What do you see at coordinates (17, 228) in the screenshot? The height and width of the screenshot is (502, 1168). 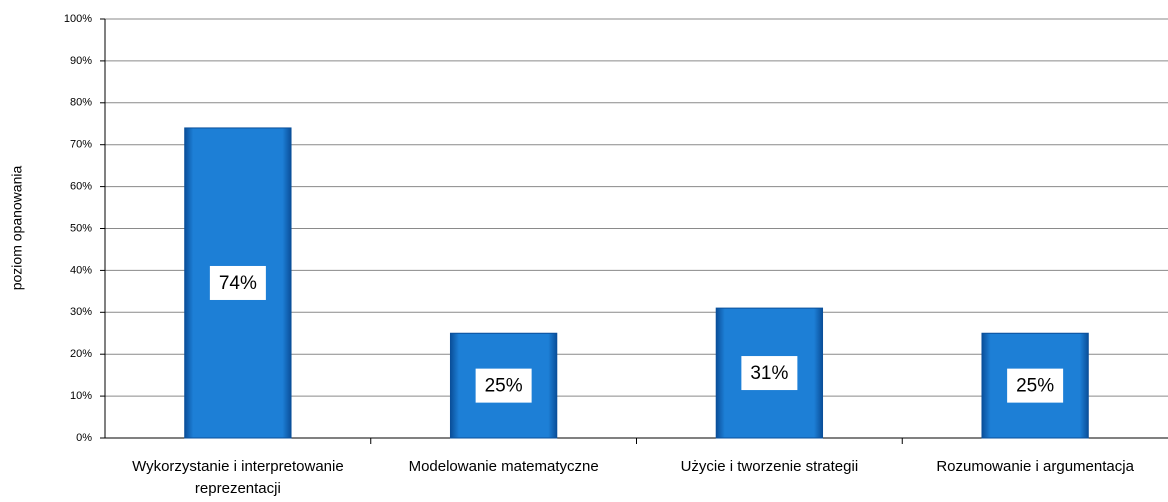 I see `y-axis-label: poziom opanowania` at bounding box center [17, 228].